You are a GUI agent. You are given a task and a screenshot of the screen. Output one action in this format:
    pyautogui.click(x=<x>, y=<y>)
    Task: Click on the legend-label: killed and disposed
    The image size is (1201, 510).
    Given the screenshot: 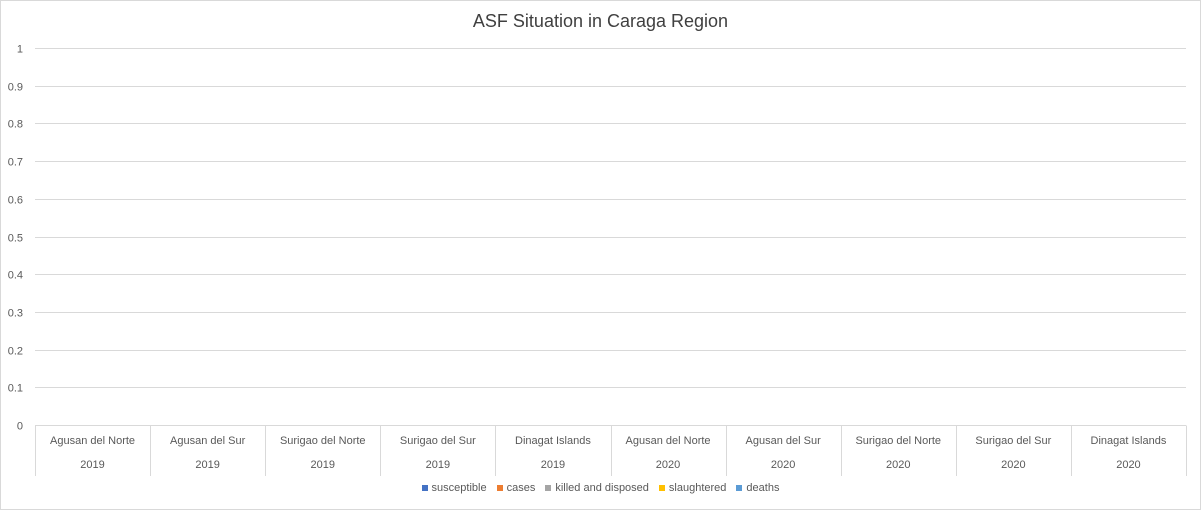 What is the action you would take?
    pyautogui.click(x=602, y=488)
    